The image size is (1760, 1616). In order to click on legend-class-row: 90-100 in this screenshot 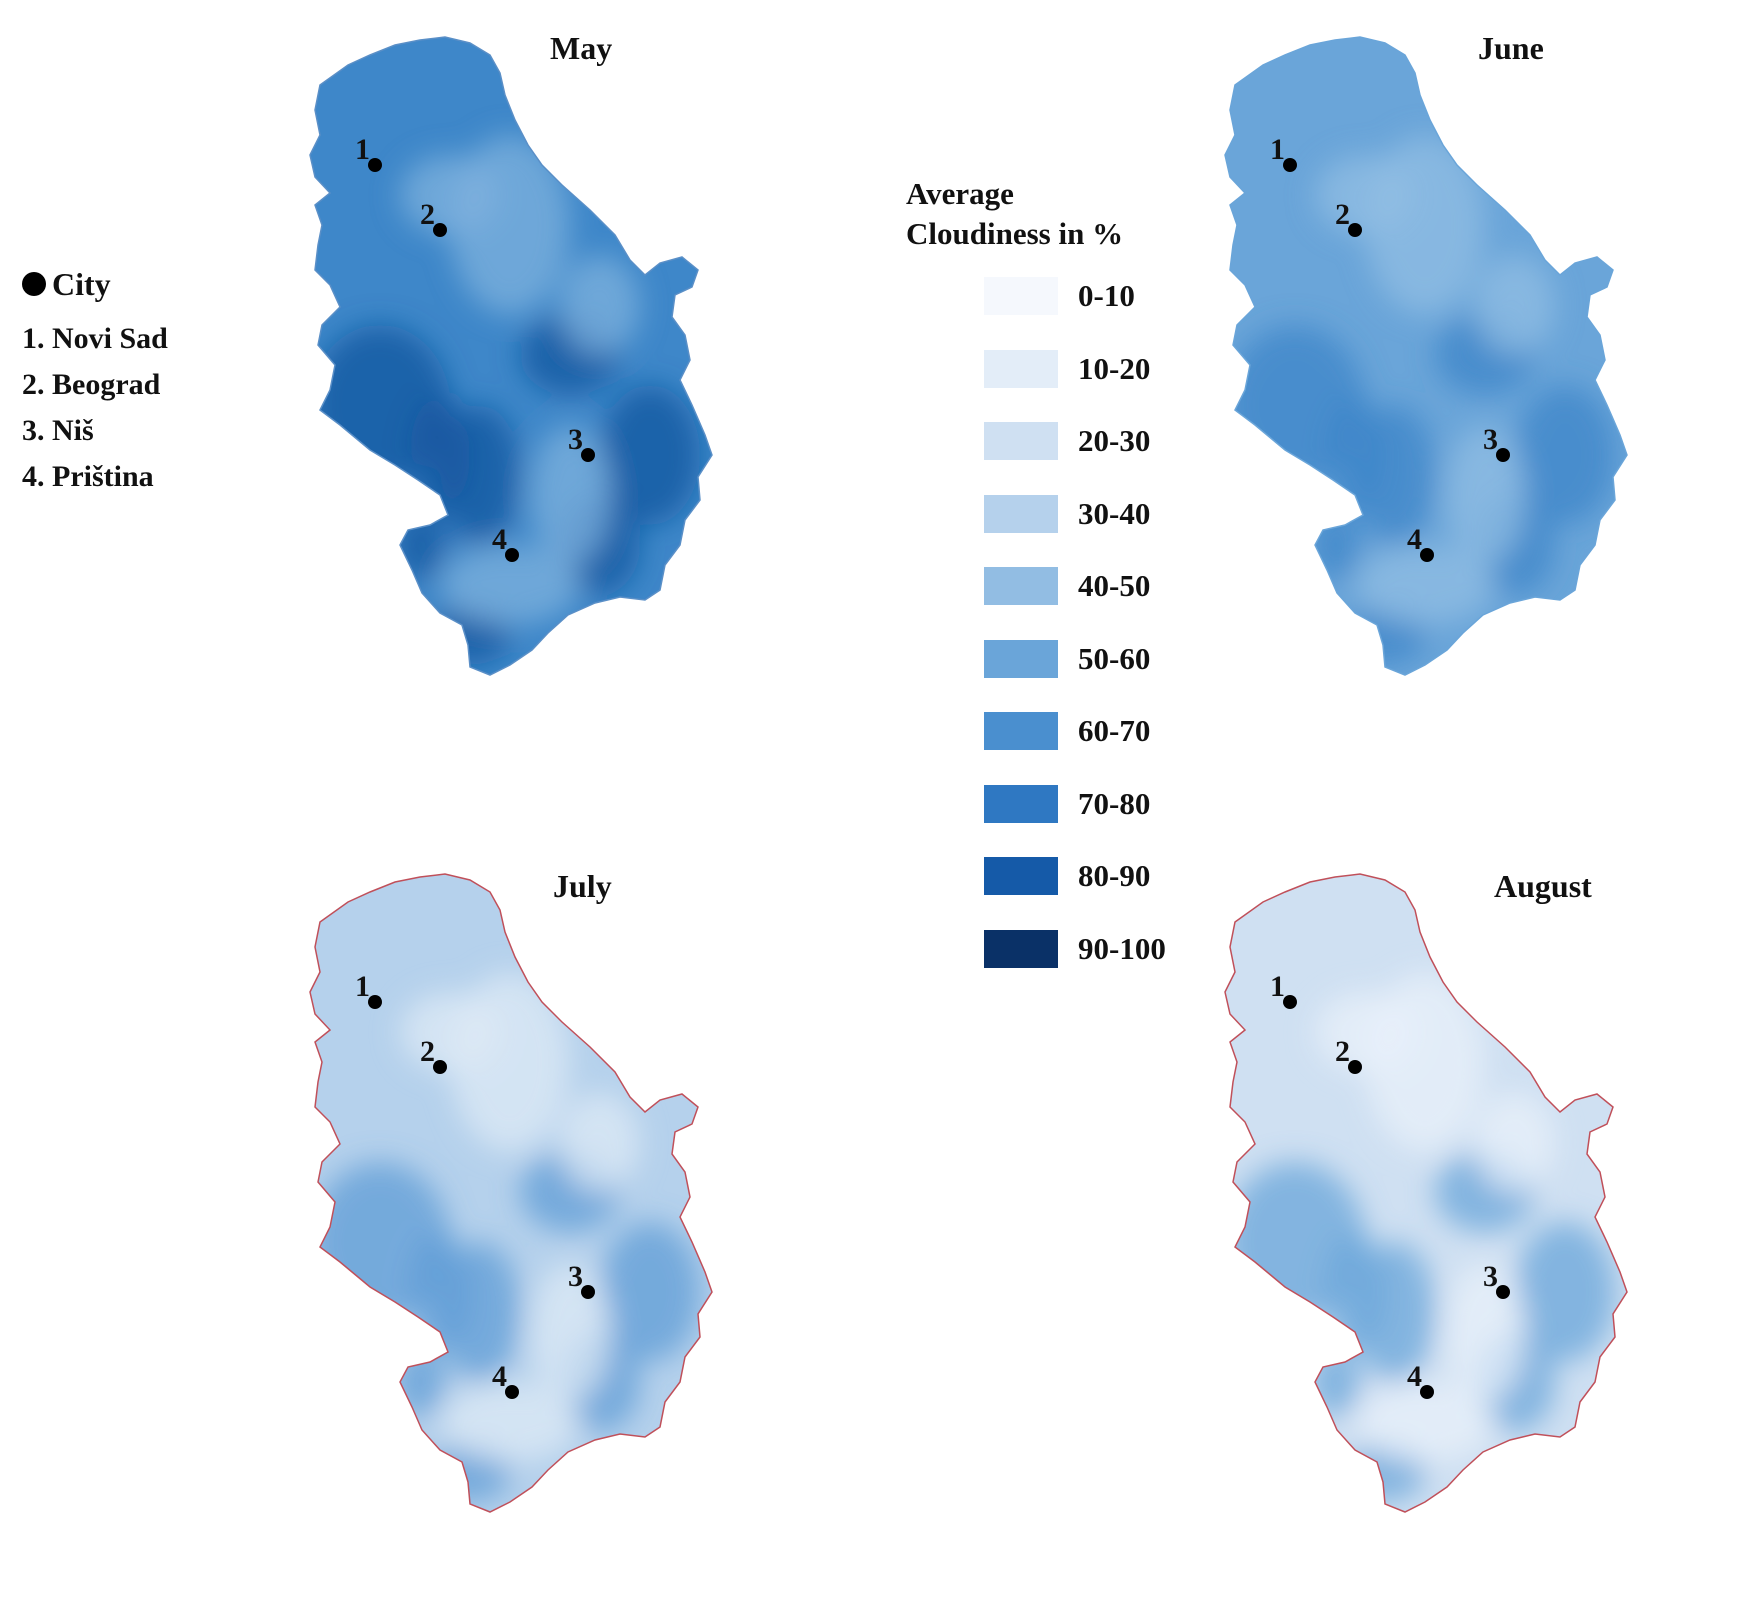, I will do `click(1085, 949)`.